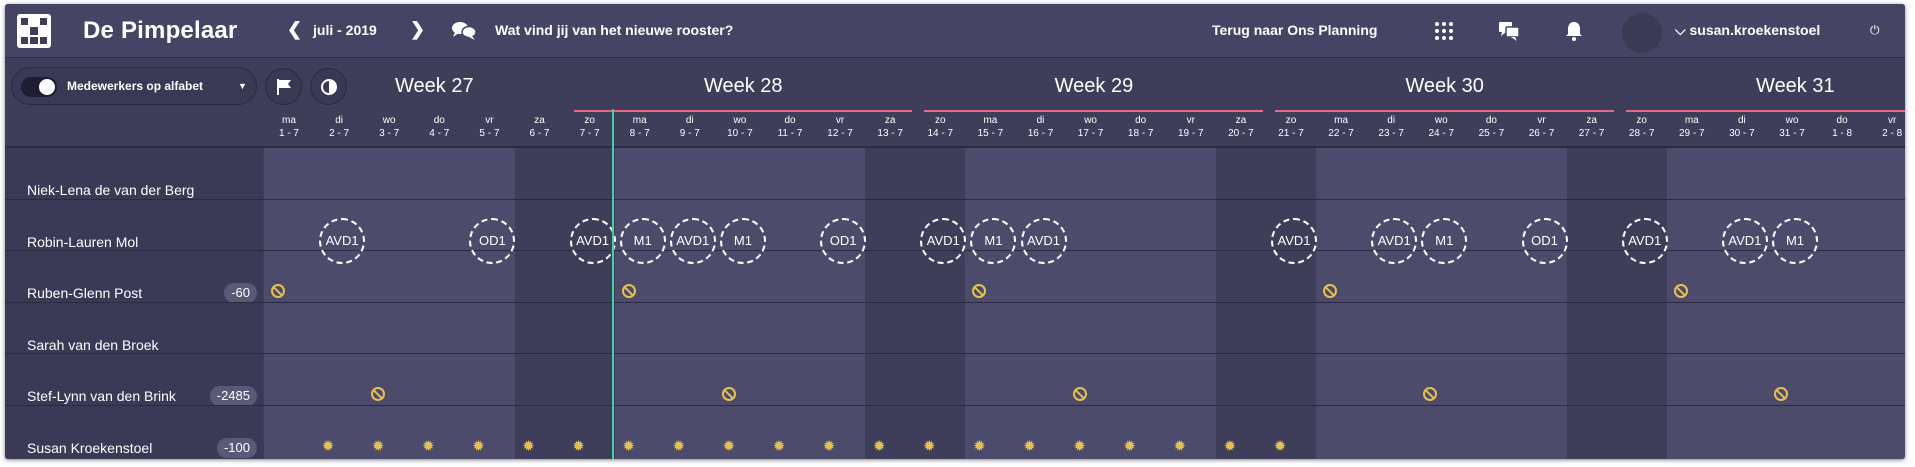  Describe the element at coordinates (418, 29) in the screenshot. I see `next-month-icon: ❯` at that location.